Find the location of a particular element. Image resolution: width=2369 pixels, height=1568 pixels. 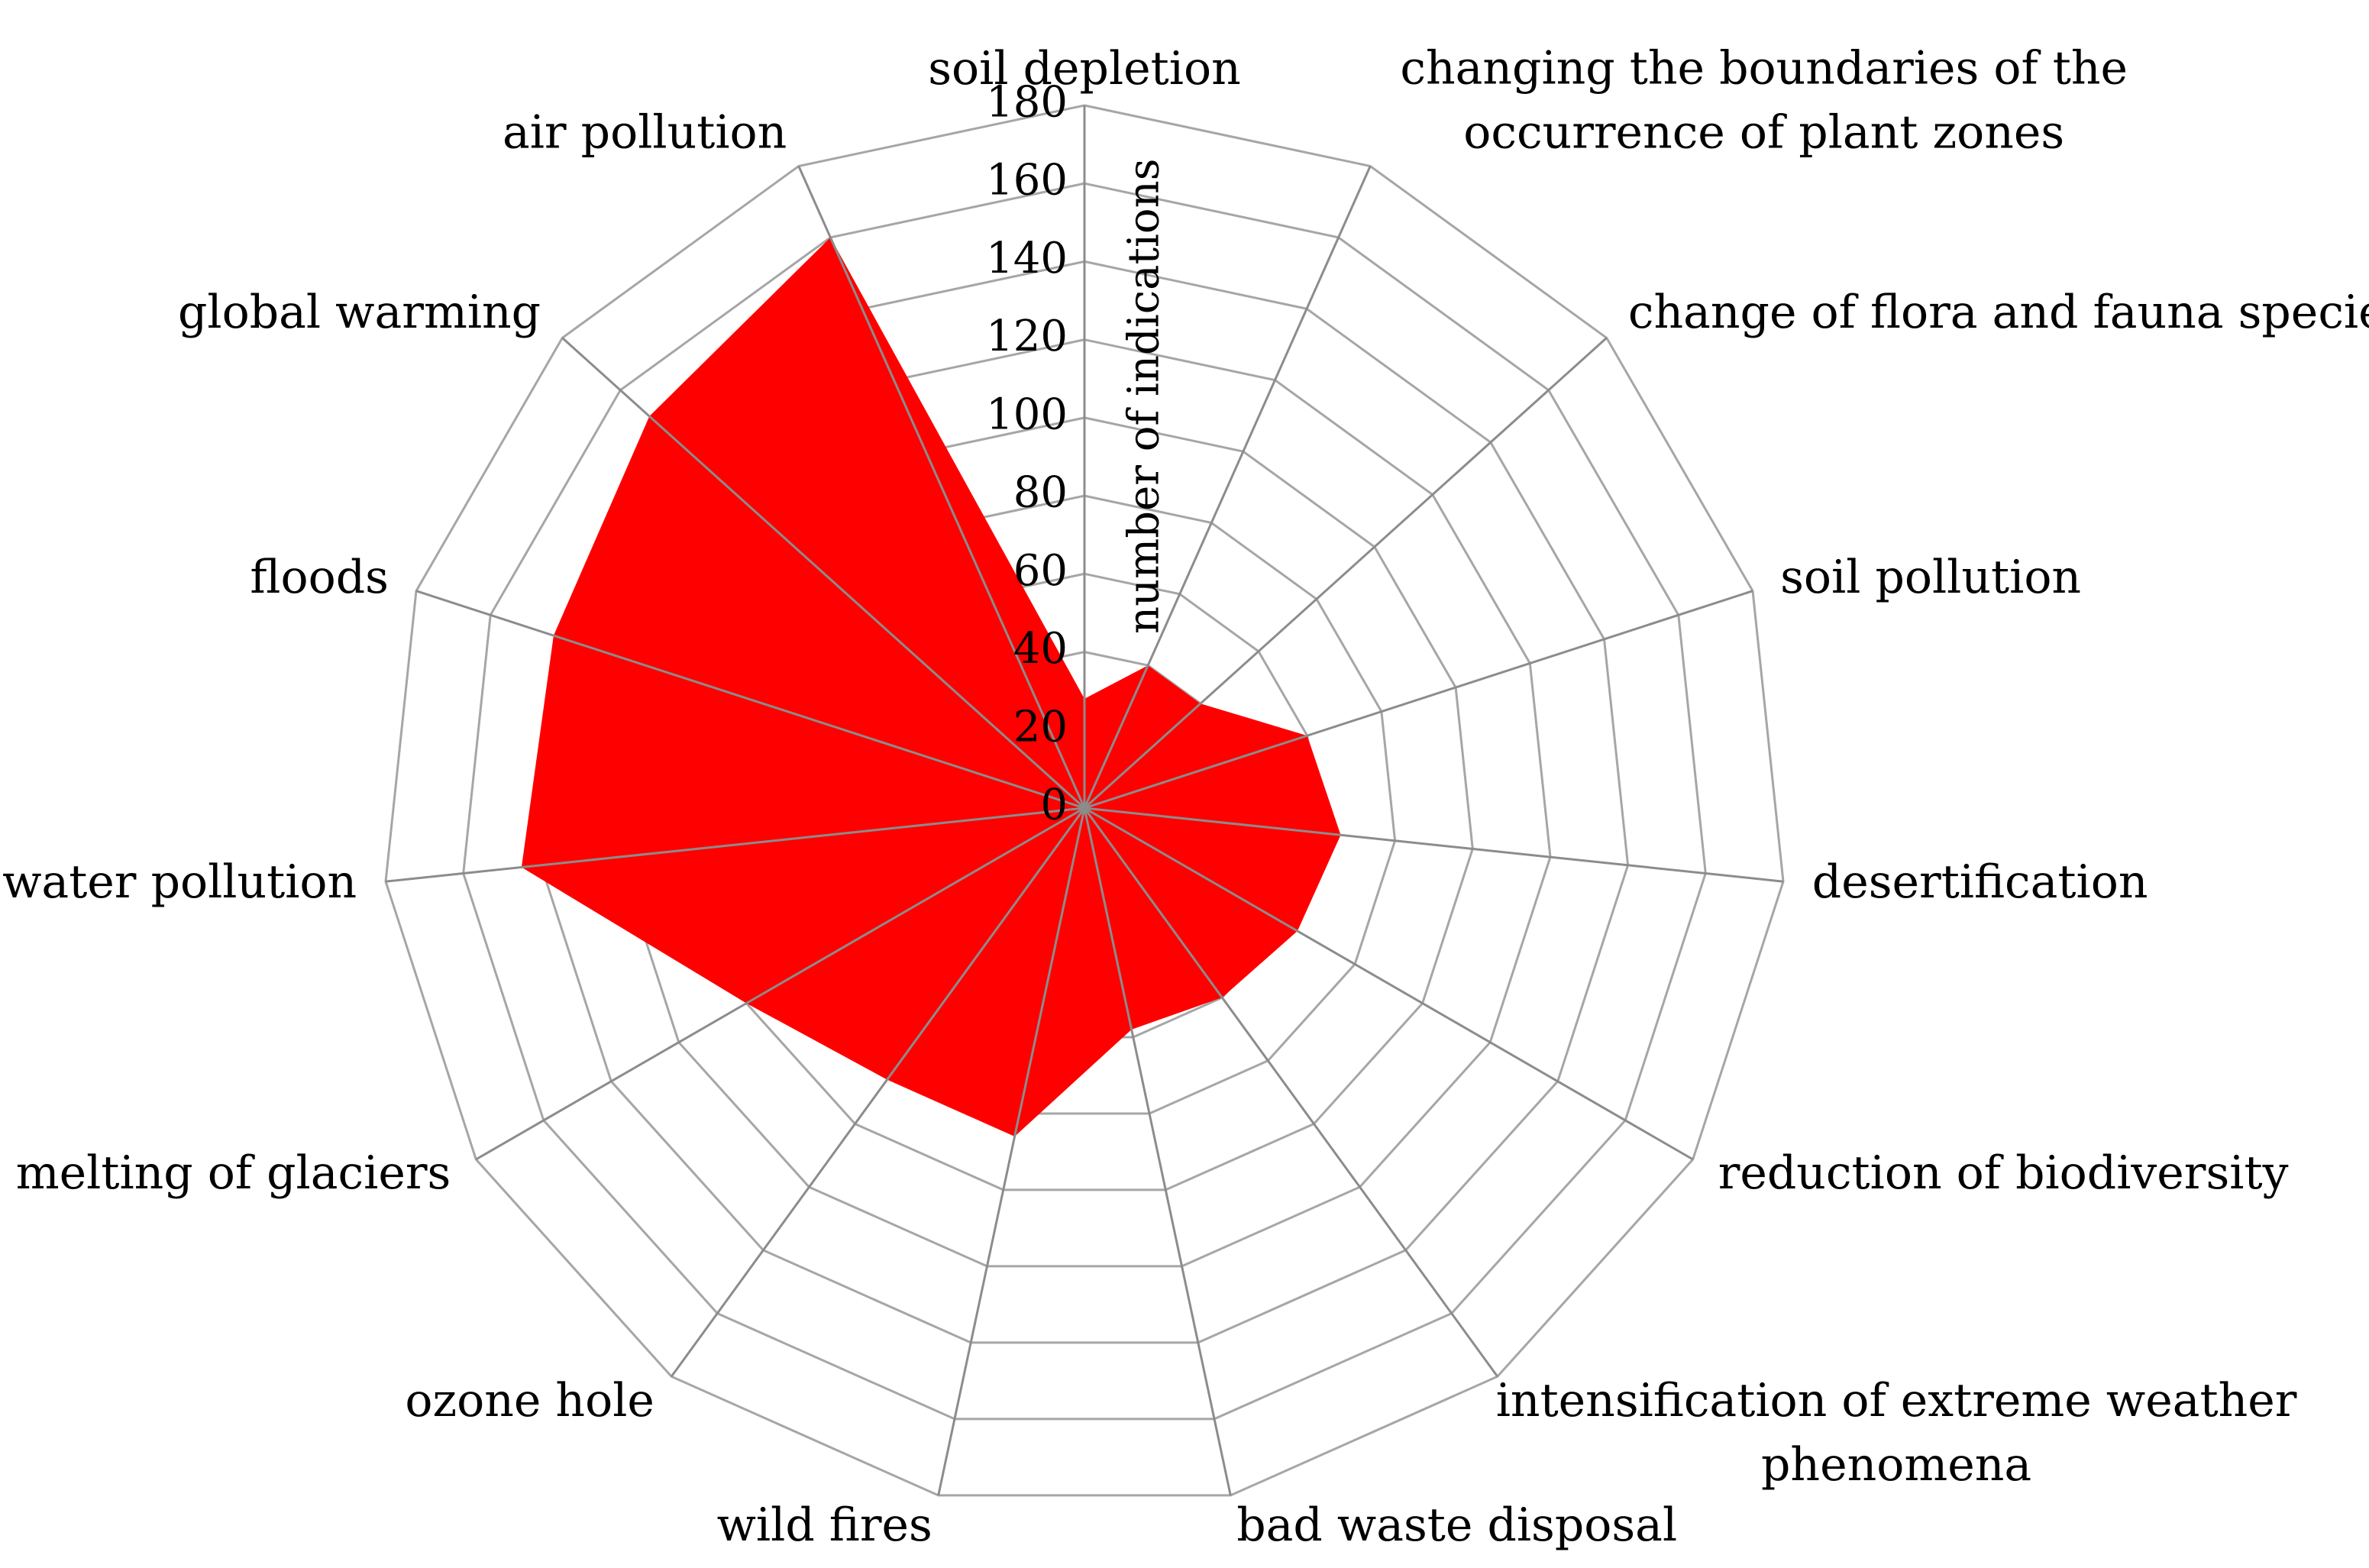

category-label-13: floods is located at coordinates (319, 577).